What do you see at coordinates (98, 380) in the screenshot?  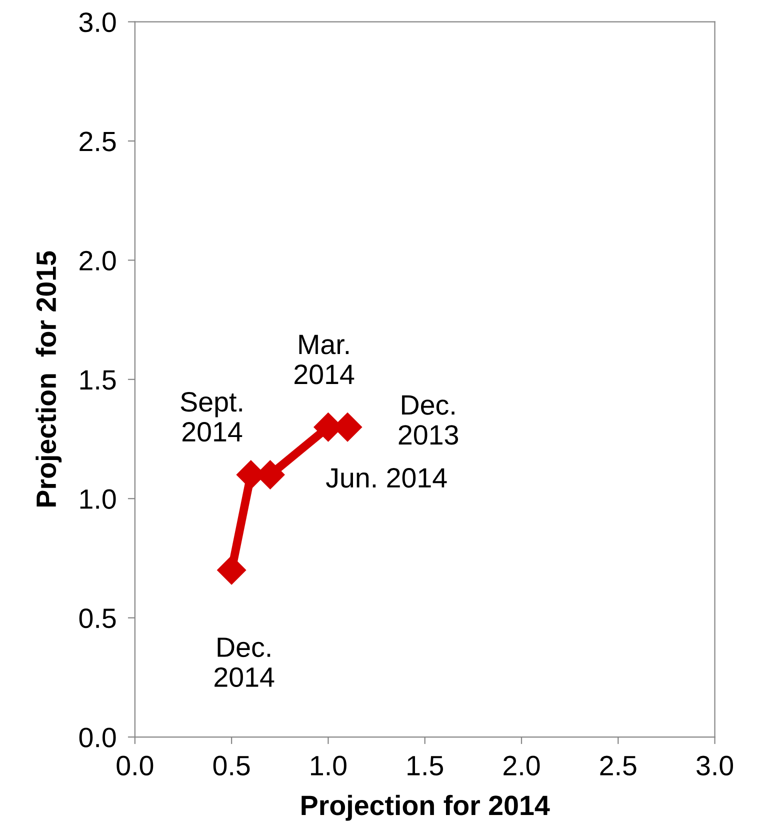 I see `y-tick-label: 1.5` at bounding box center [98, 380].